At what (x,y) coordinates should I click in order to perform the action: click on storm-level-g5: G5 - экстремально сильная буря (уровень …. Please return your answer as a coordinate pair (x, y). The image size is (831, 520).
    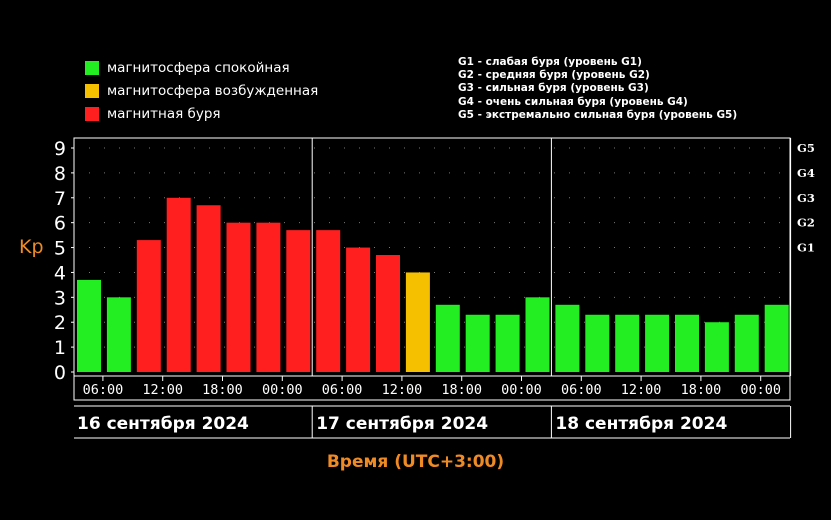
    Looking at the image, I should click on (598, 114).